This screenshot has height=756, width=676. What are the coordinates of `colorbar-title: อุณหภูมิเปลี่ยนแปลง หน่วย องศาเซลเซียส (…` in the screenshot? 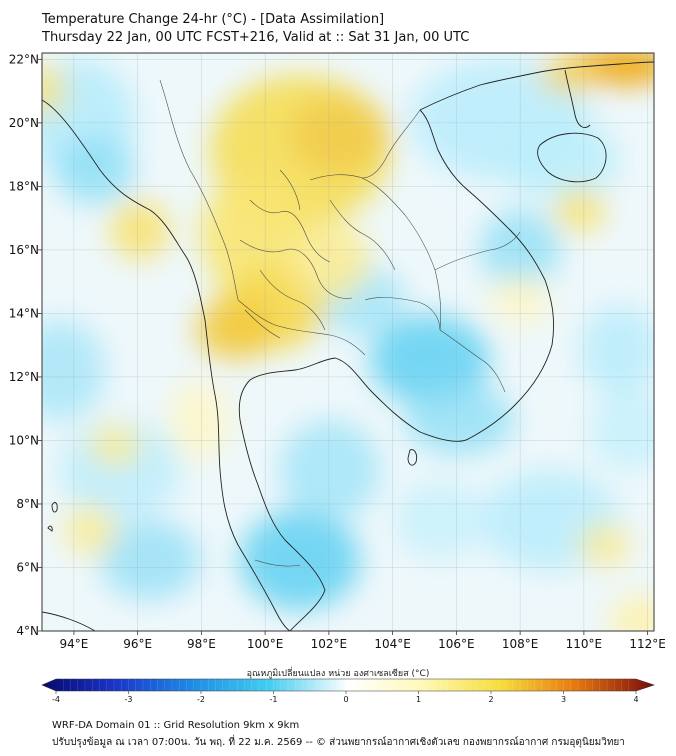 It's located at (338, 674).